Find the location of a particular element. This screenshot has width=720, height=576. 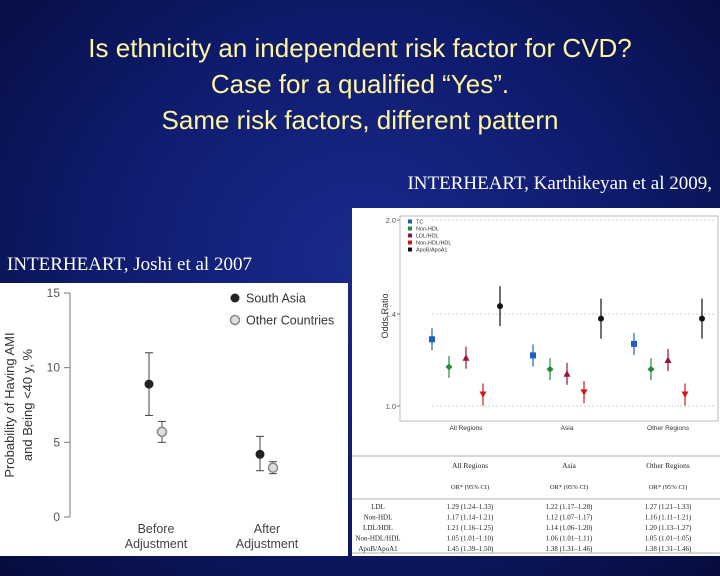

table-cell: 1.12 (1.07–1.17) is located at coordinates (569, 518).